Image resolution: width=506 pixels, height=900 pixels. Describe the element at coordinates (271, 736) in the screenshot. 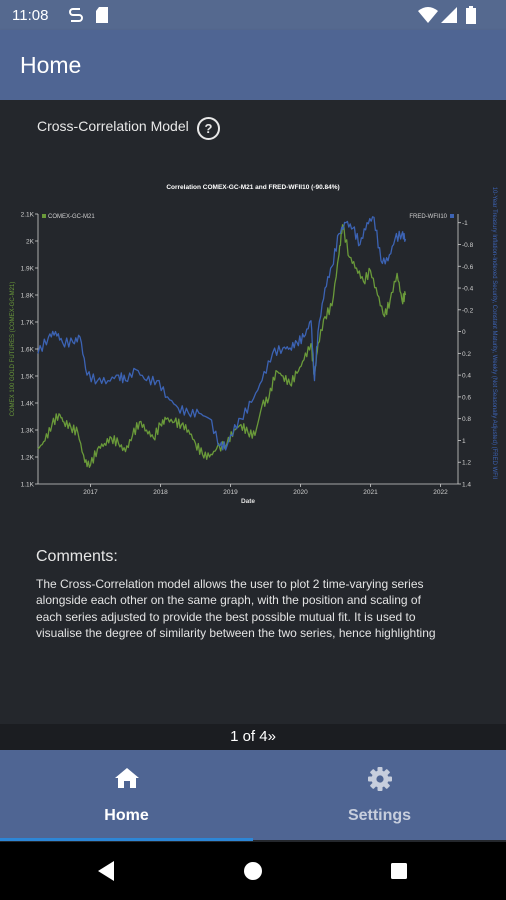

I see `next-page-icon: »` at that location.